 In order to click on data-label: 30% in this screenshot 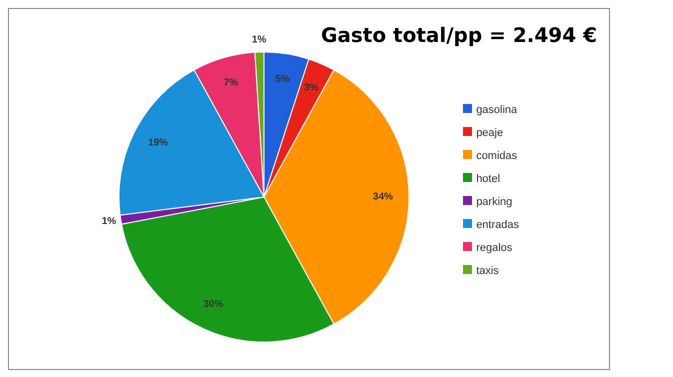, I will do `click(213, 304)`.